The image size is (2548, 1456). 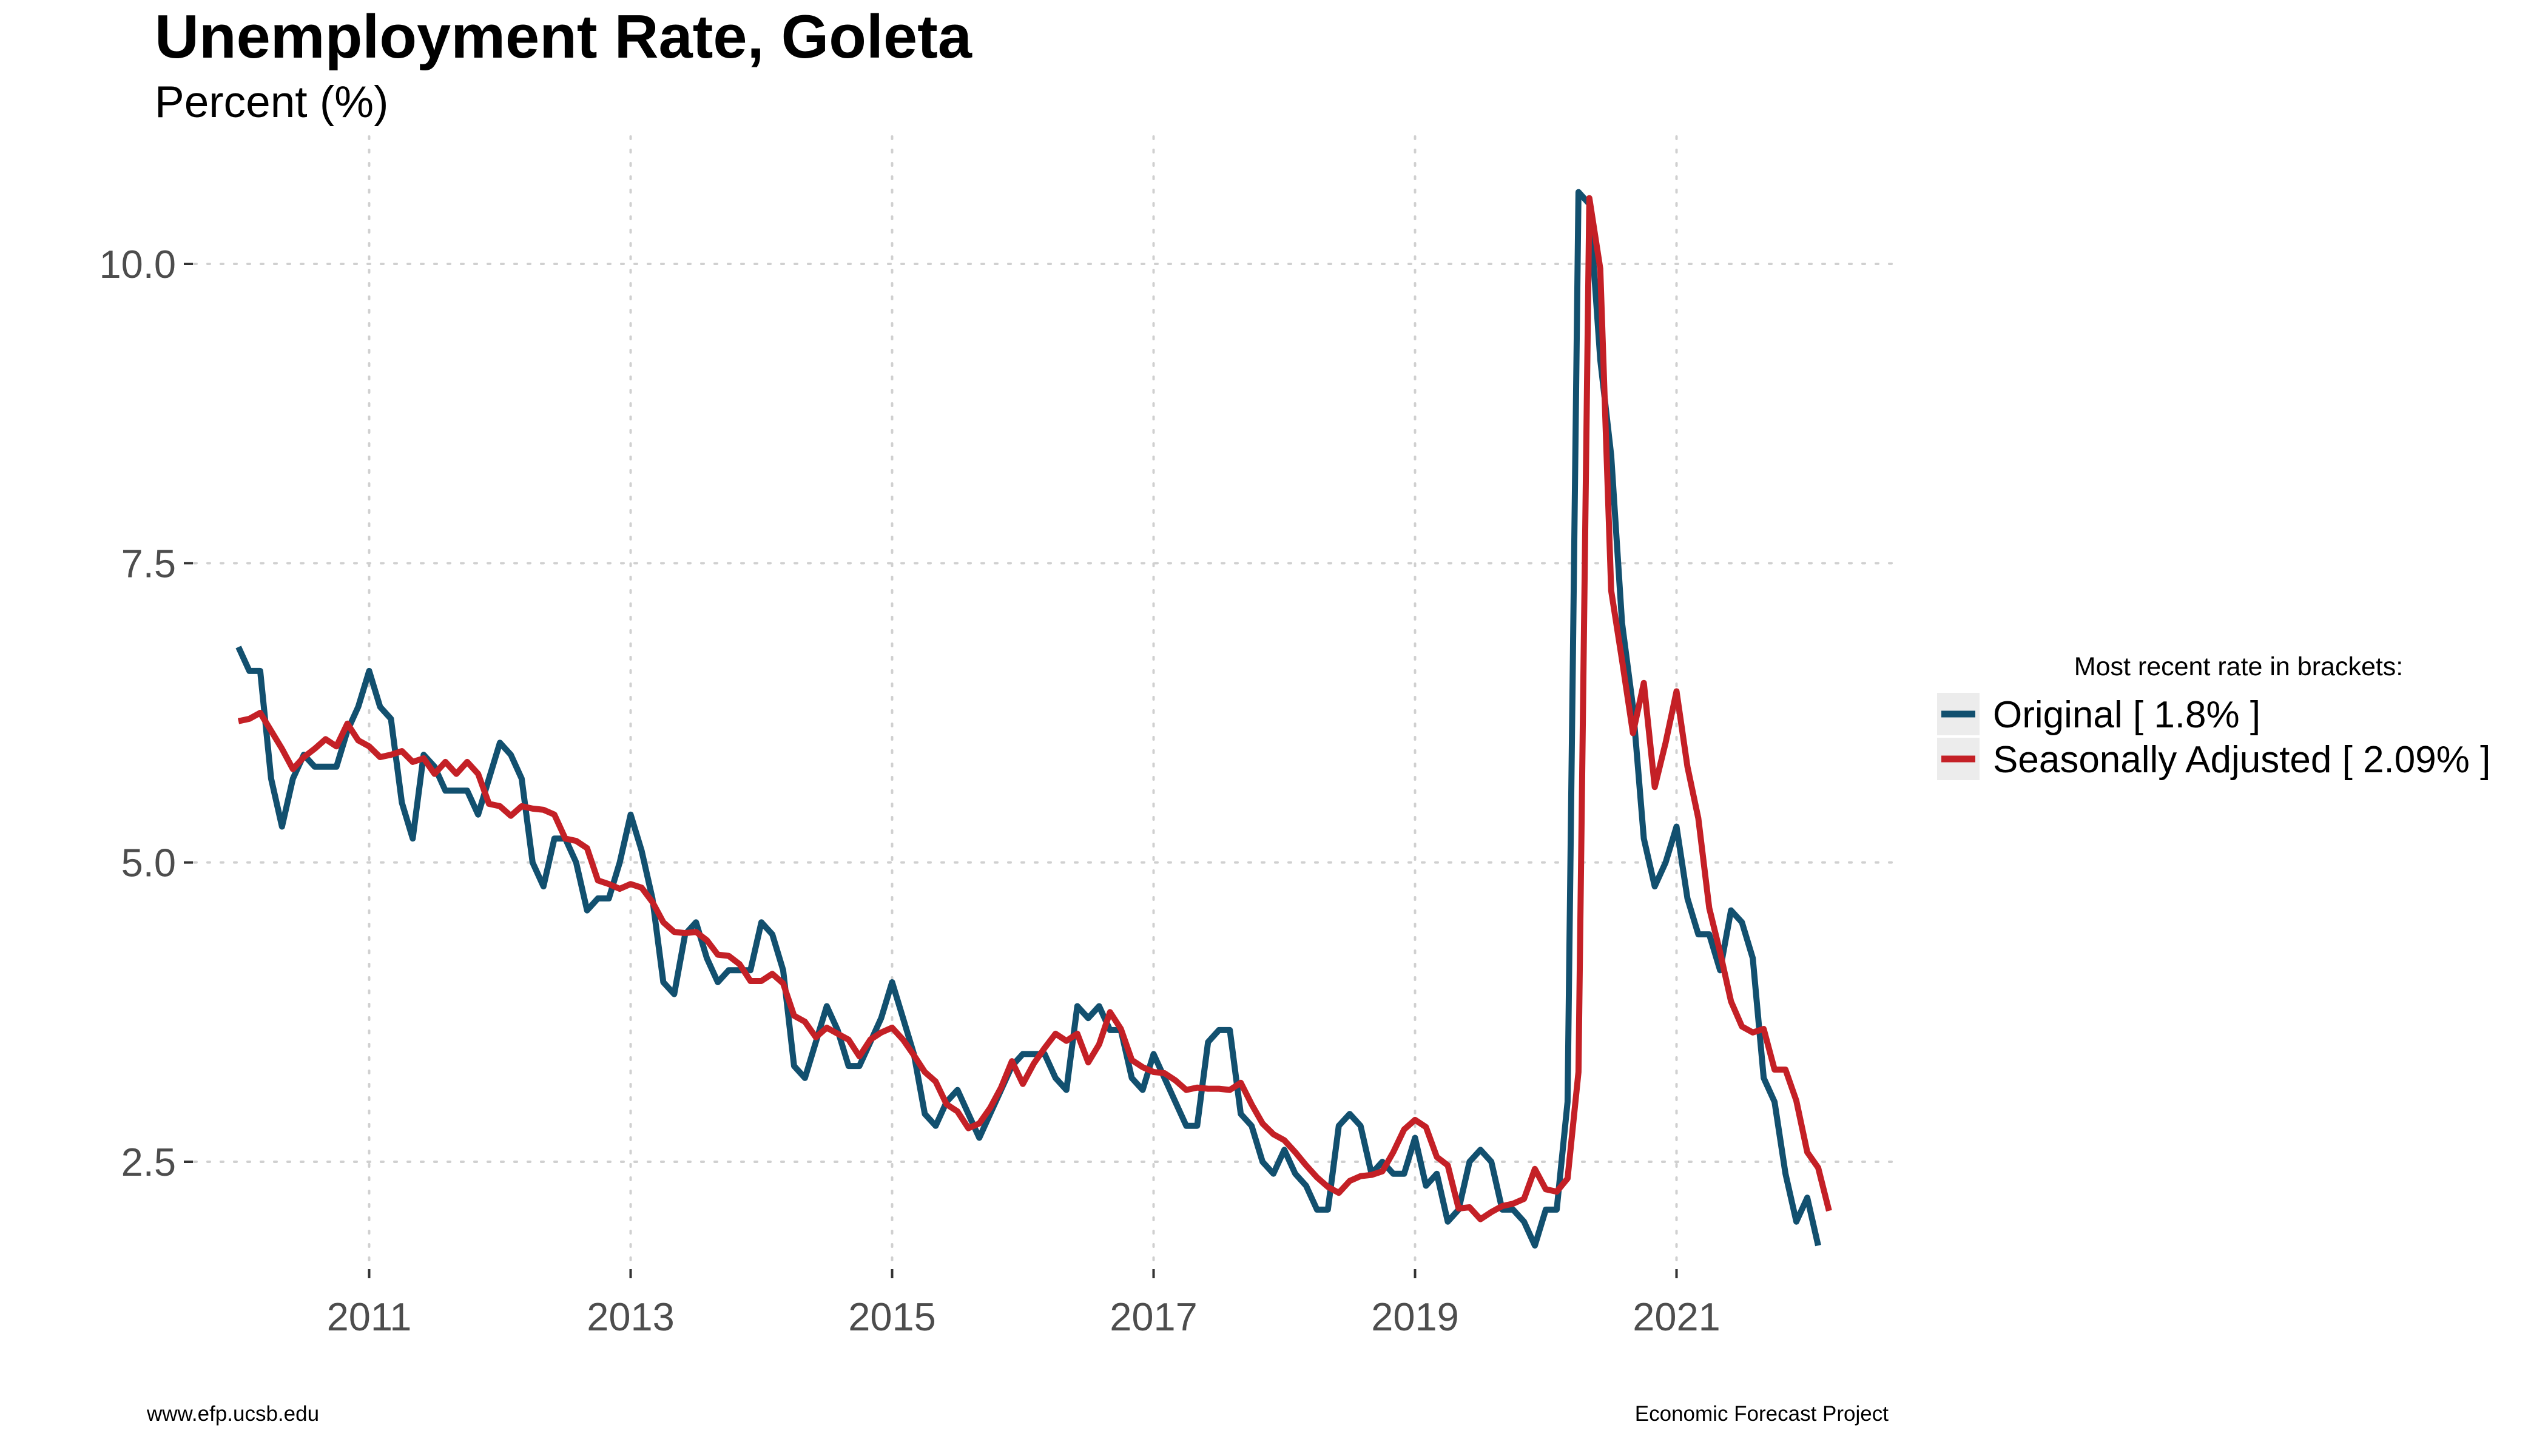 I want to click on legend-title: Most recent rate in brackets:, so click(x=2239, y=666).